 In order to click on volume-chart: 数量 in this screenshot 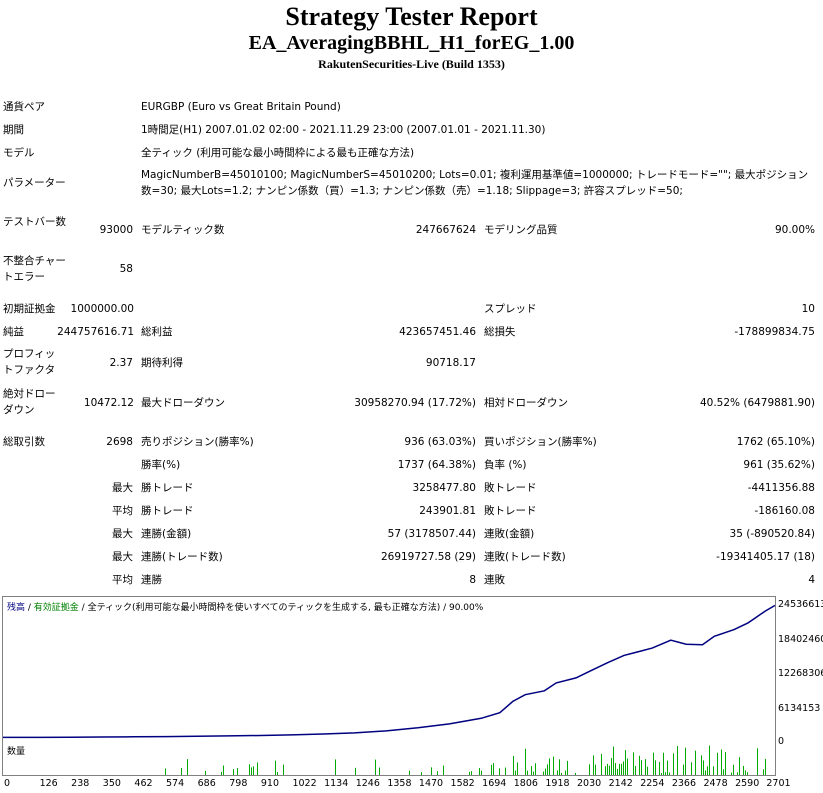, I will do `click(389, 759)`.